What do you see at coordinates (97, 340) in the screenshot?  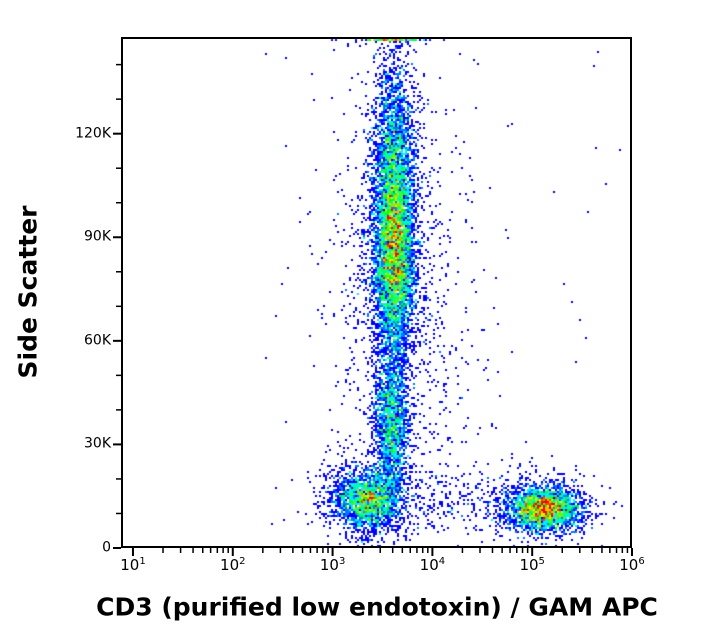 I see `y-tick-label: 60K` at bounding box center [97, 340].